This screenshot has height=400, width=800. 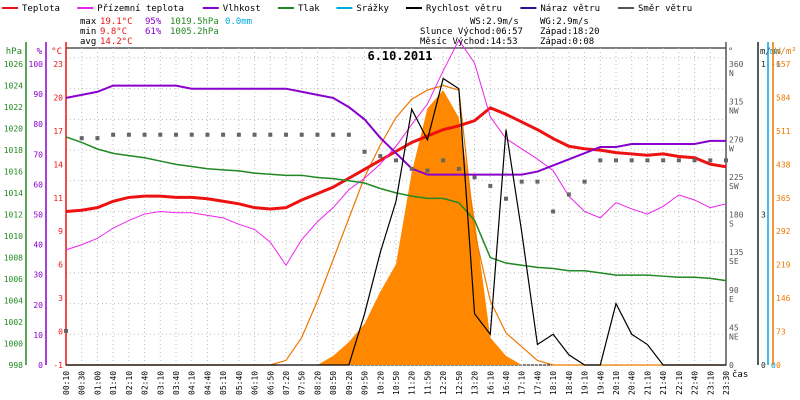 I want to click on x-tick-label: 16:40, so click(x=506, y=383).